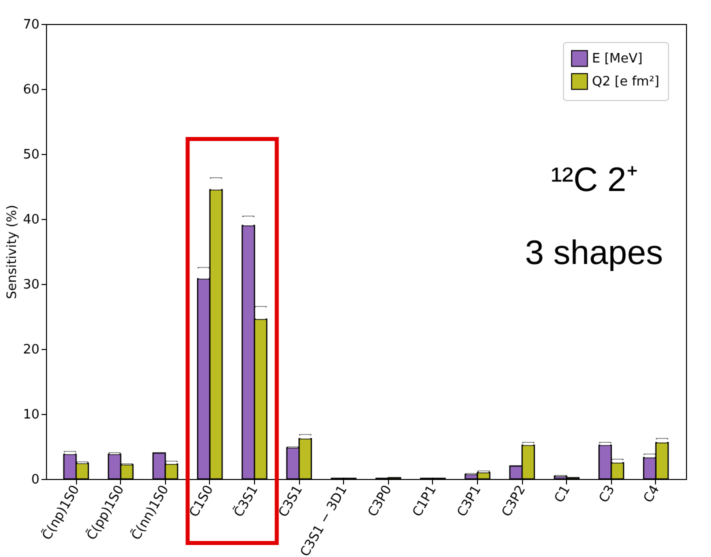 This screenshot has width=711, height=557. What do you see at coordinates (652, 494) in the screenshot?
I see `x-tick-label: C4` at bounding box center [652, 494].